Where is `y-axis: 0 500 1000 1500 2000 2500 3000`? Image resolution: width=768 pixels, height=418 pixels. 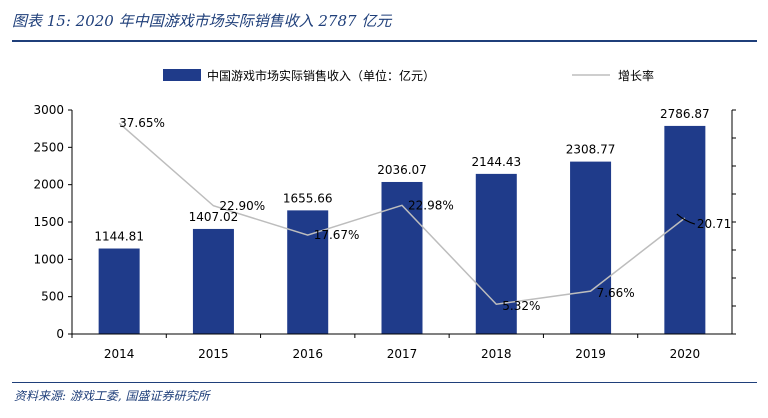 y-axis: 0 500 1000 1500 2000 2500 3000 is located at coordinates (53, 222).